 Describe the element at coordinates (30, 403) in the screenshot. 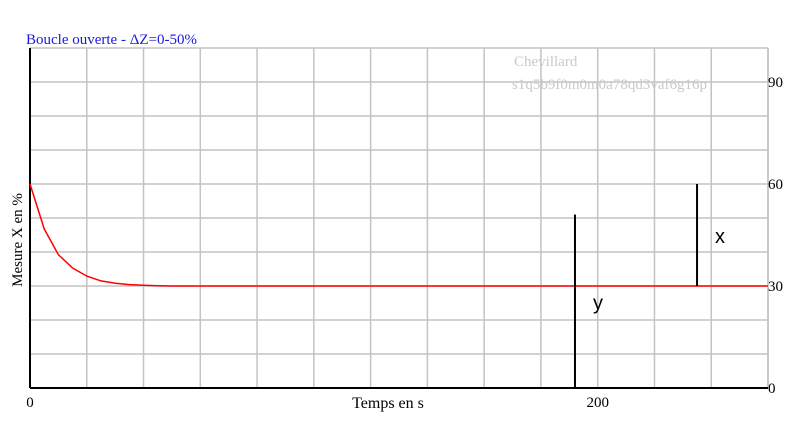

I see `x-tick-label: 0` at that location.